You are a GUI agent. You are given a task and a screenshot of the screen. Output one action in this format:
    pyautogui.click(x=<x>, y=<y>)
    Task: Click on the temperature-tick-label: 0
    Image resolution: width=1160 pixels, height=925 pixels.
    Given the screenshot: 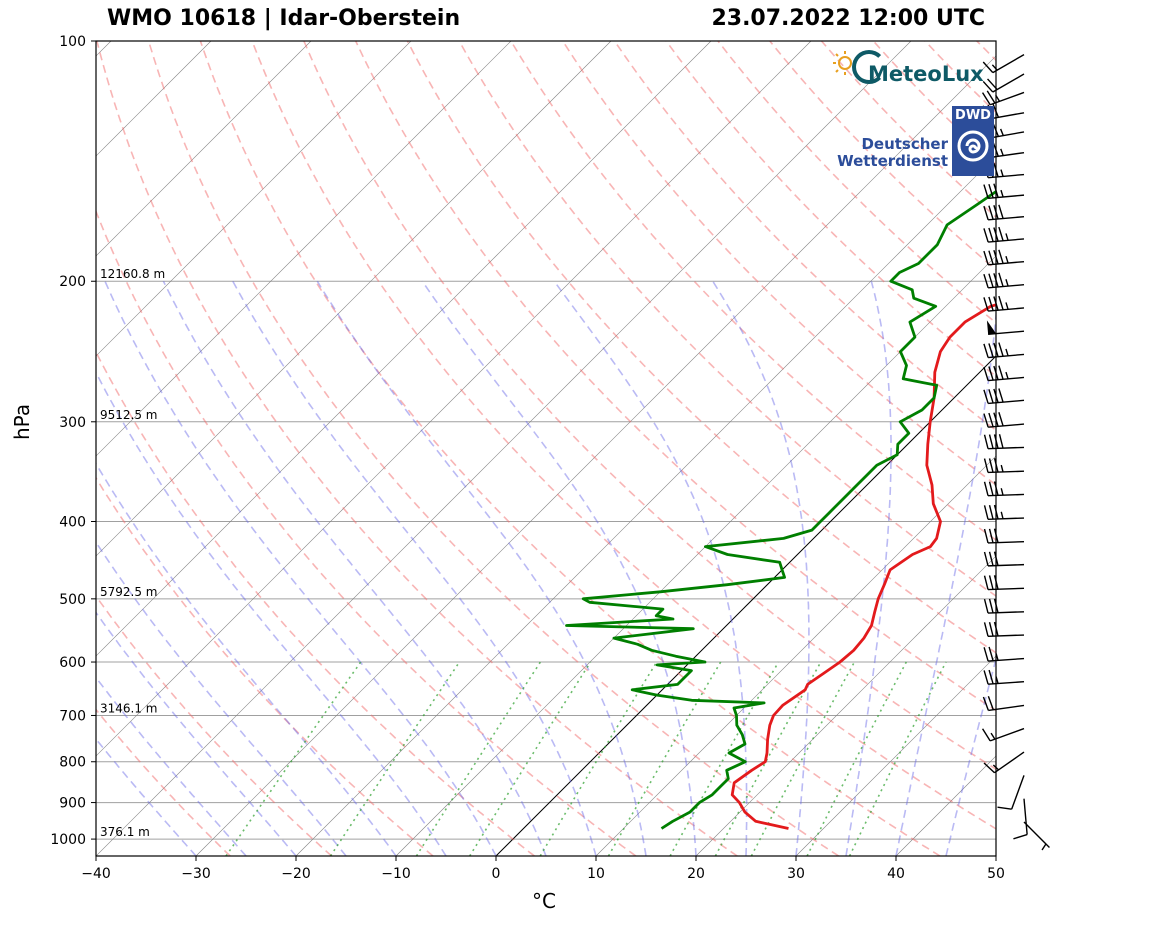 What is the action you would take?
    pyautogui.click(x=496, y=874)
    